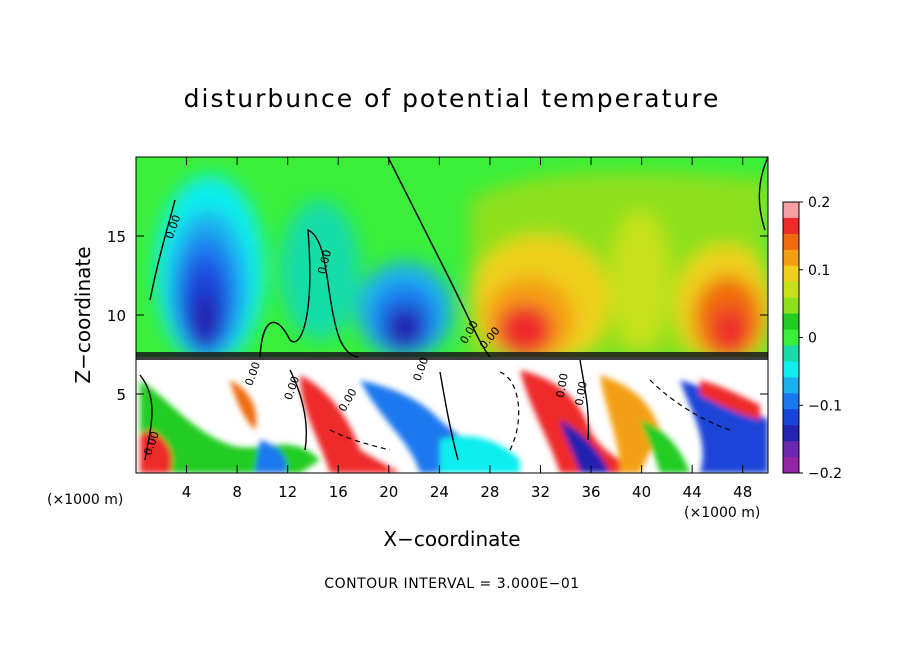  What do you see at coordinates (590, 492) in the screenshot?
I see `x-tick-label-36: 36` at bounding box center [590, 492].